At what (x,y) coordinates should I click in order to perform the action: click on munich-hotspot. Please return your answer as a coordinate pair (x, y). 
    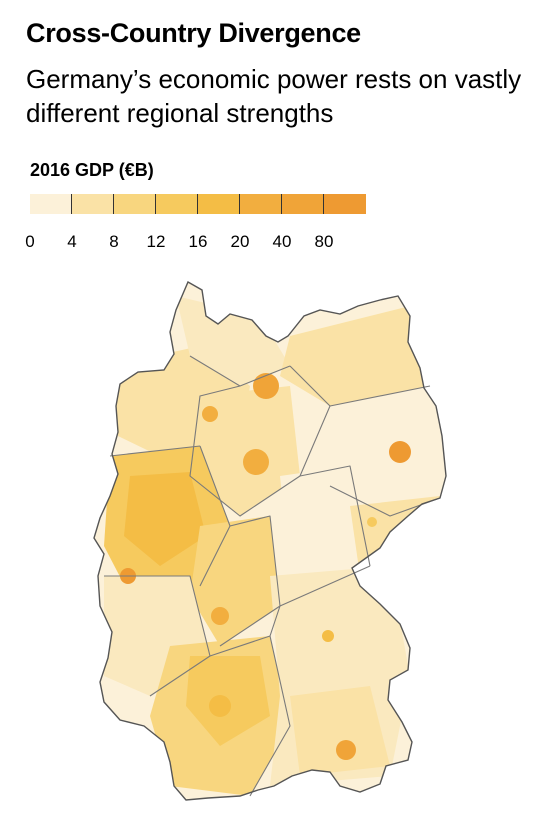
    Looking at the image, I should click on (346, 750).